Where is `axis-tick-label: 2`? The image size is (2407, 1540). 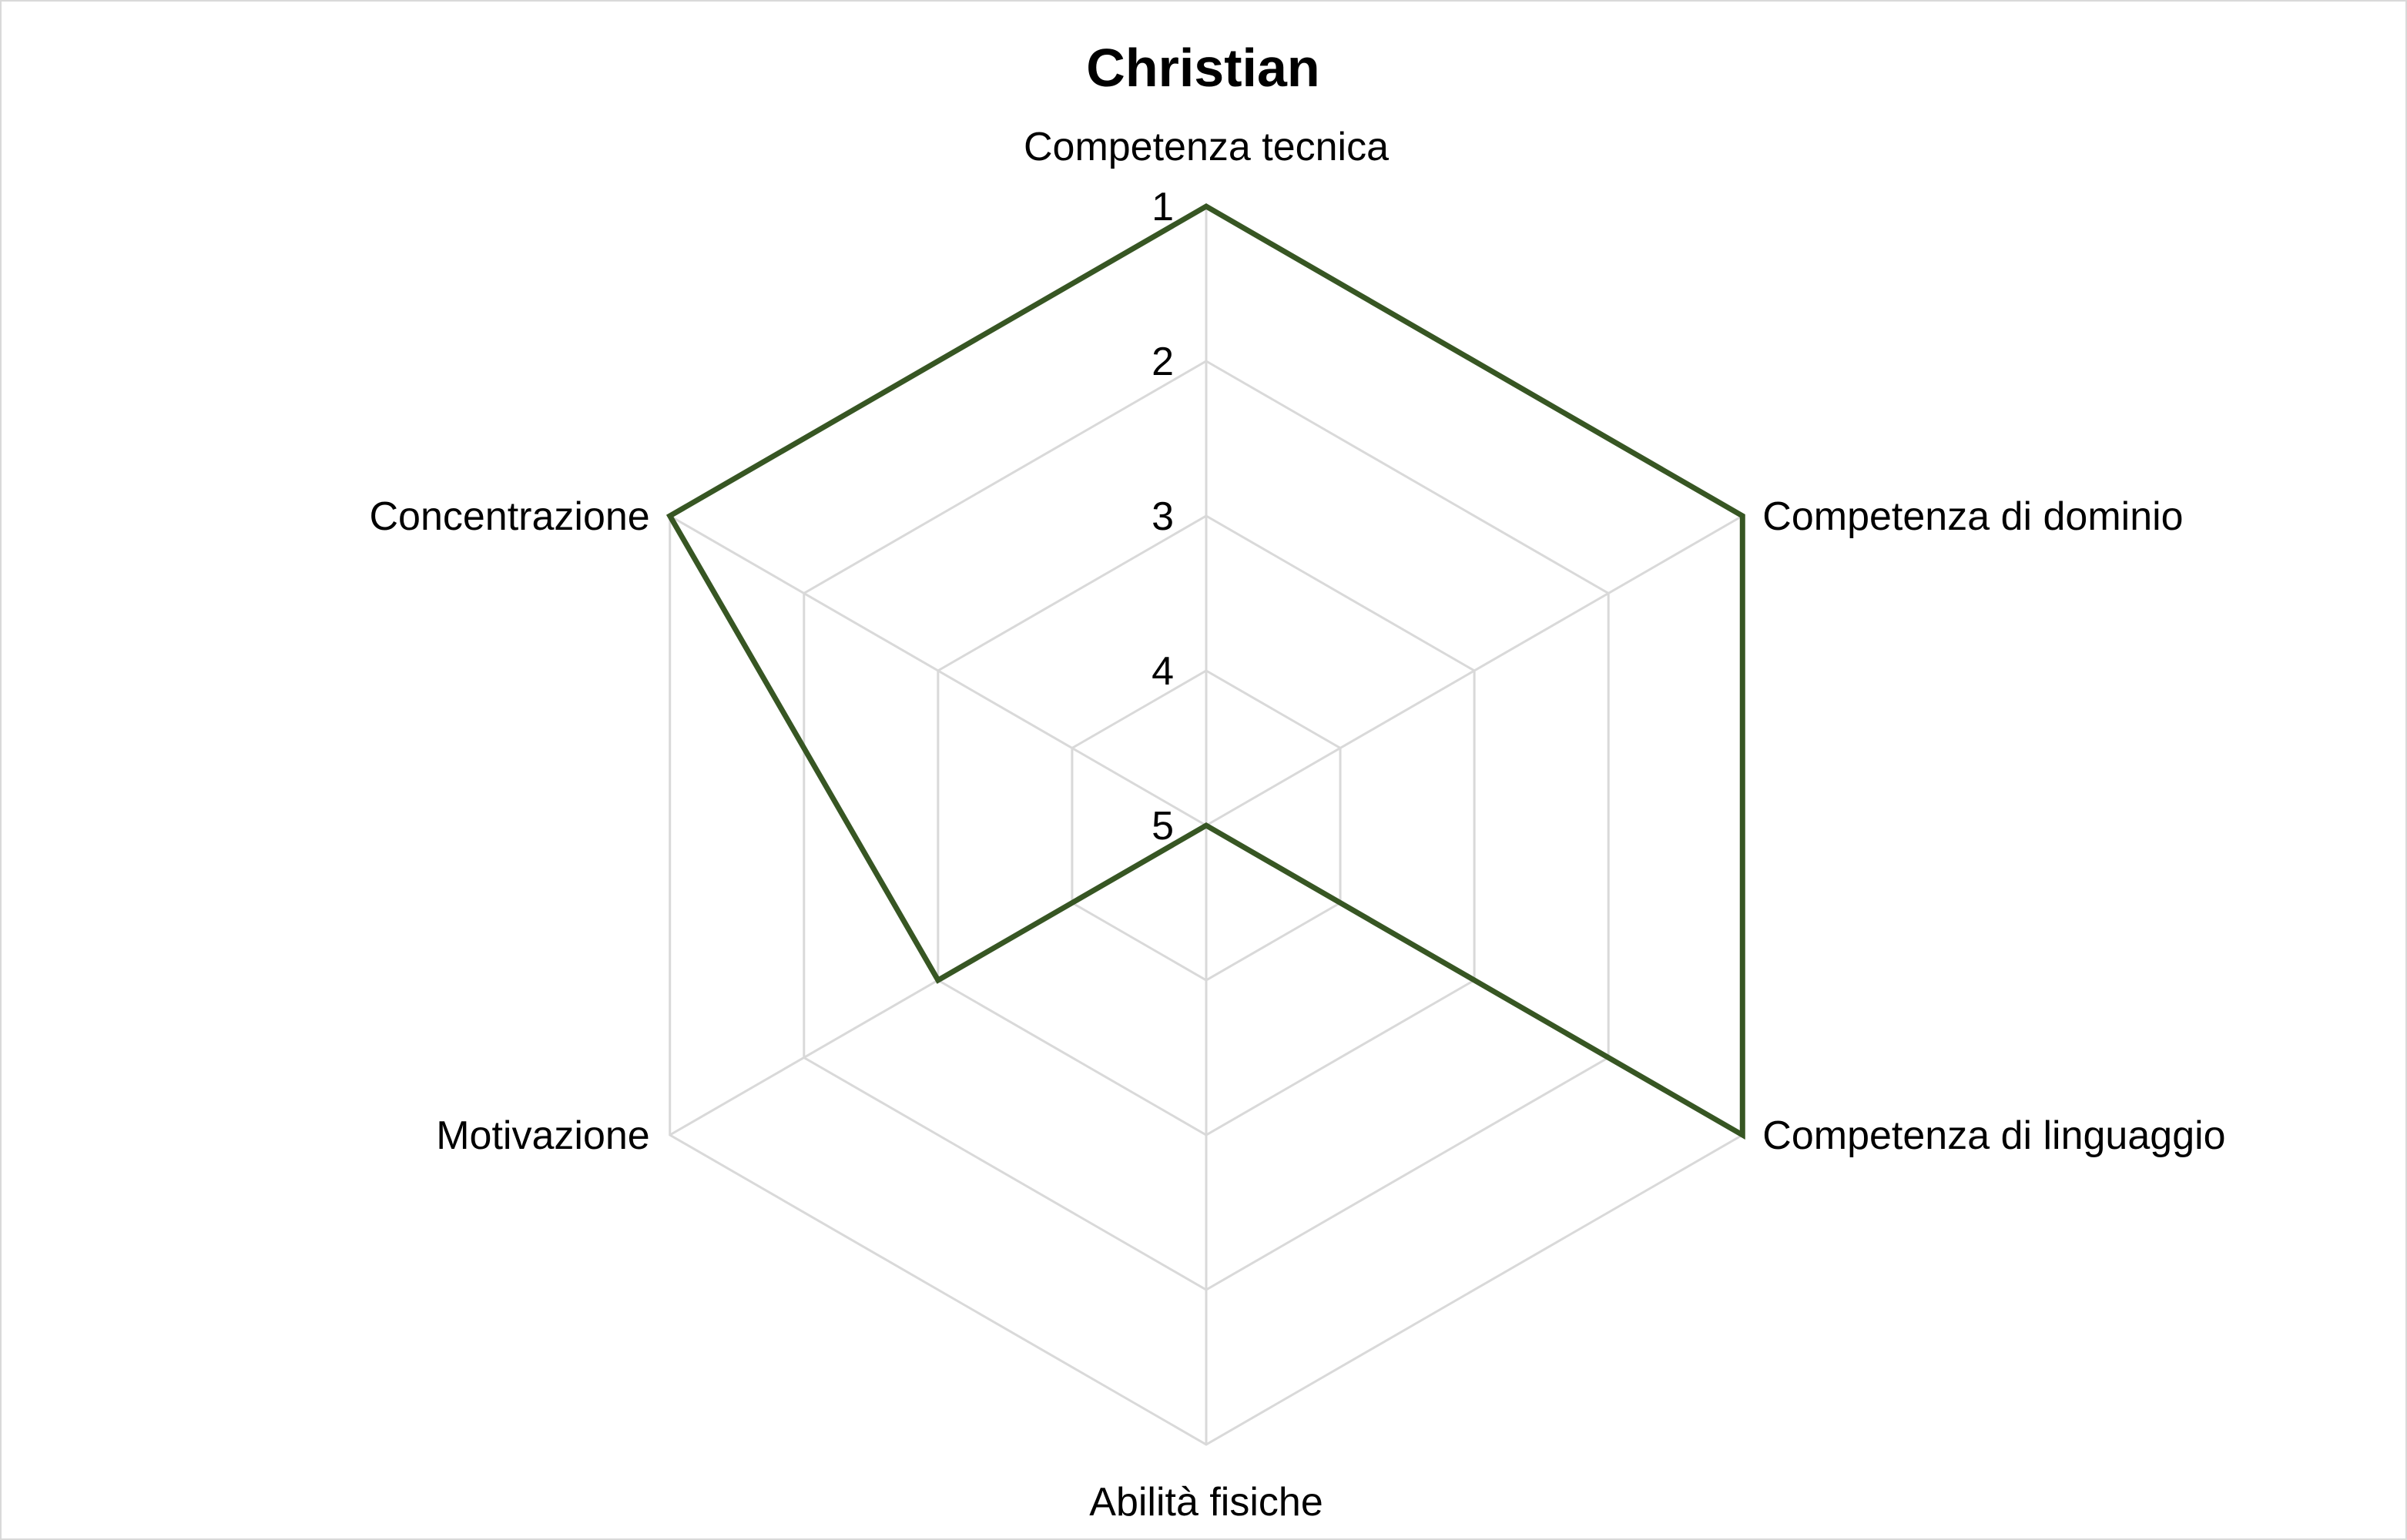
axis-tick-label: 2 is located at coordinates (1163, 362).